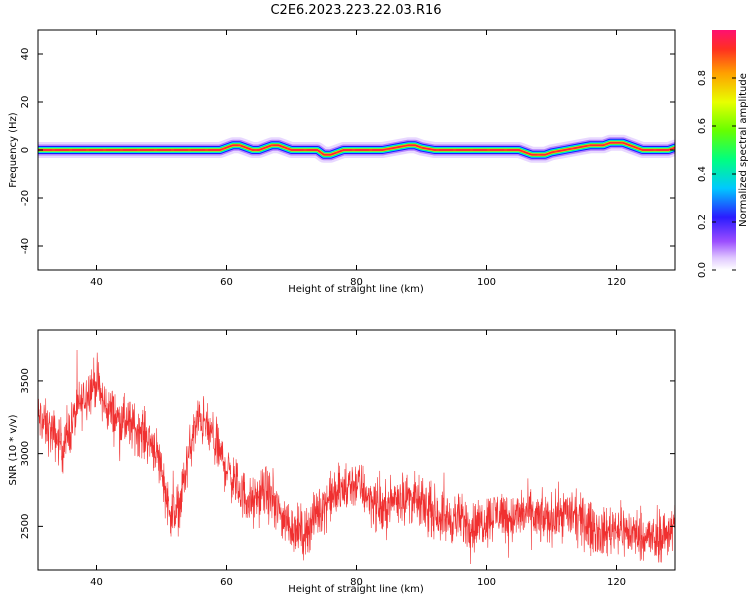 The width and height of the screenshot is (750, 600). Describe the element at coordinates (486, 282) in the screenshot. I see `spectrogram-x-tick-label: 100` at that location.